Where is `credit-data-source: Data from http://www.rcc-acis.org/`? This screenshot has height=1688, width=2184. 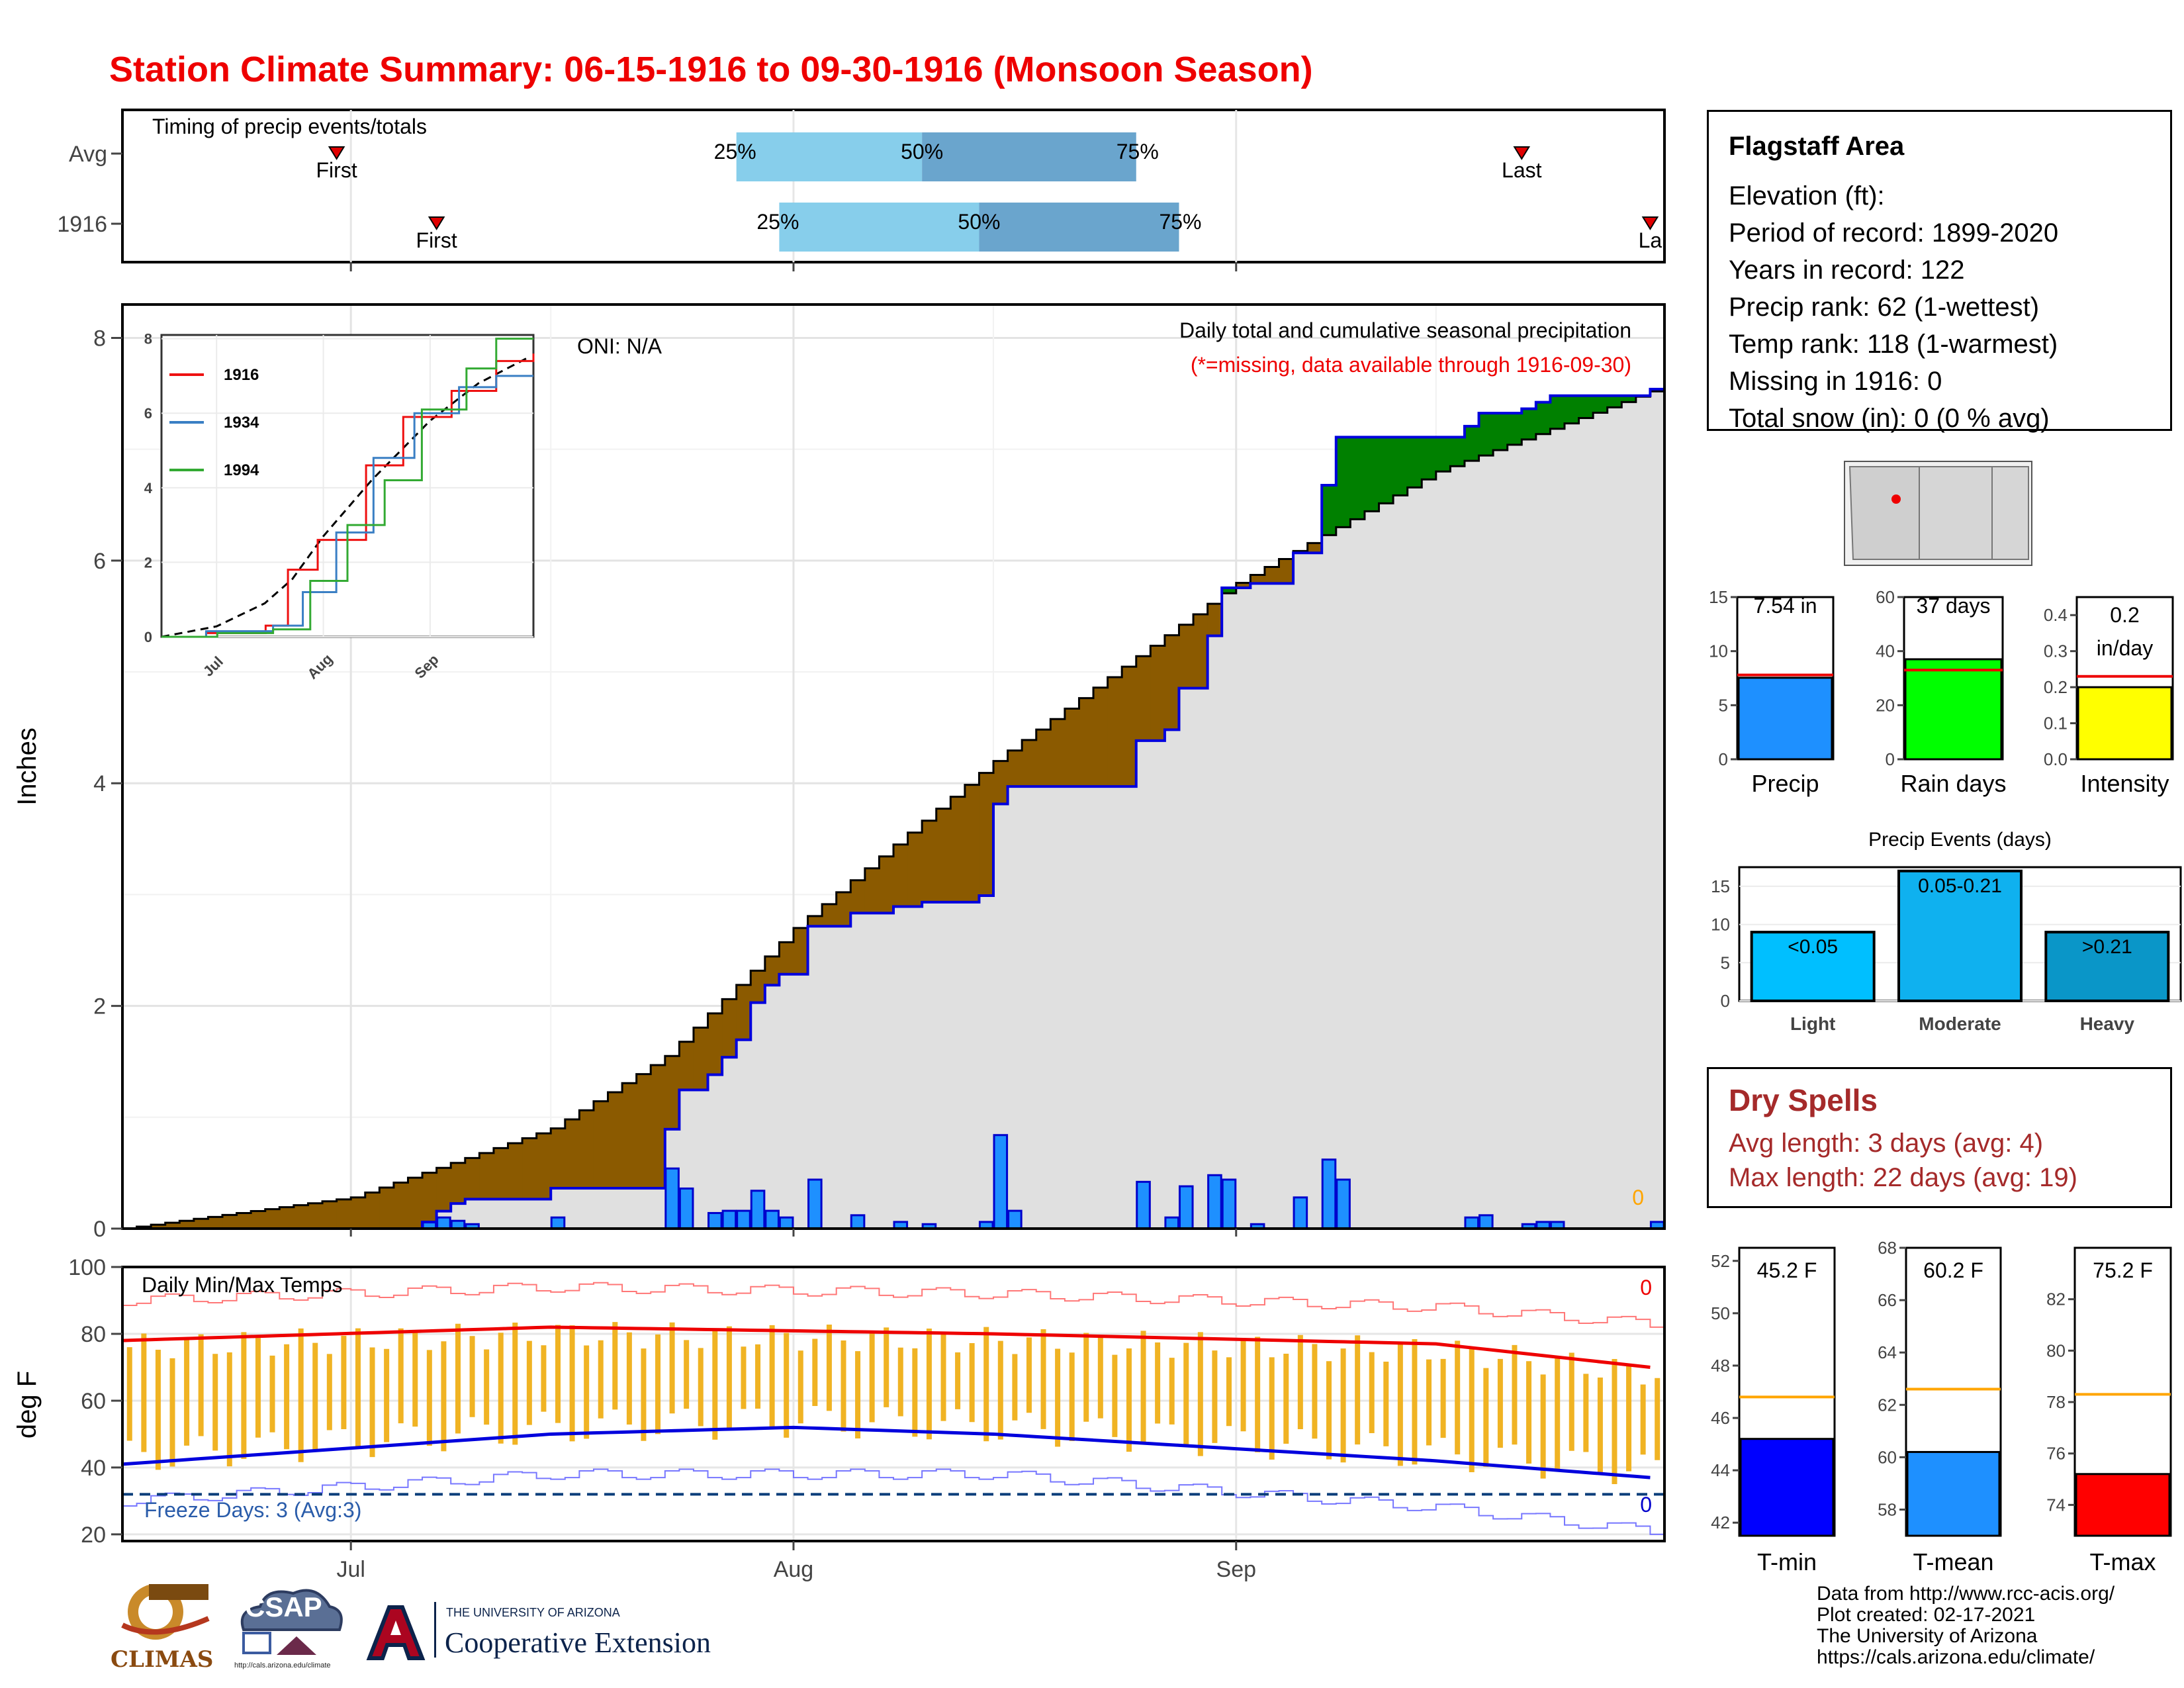
credit-data-source: Data from http://www.rcc-acis.org/ is located at coordinates (1966, 1594).